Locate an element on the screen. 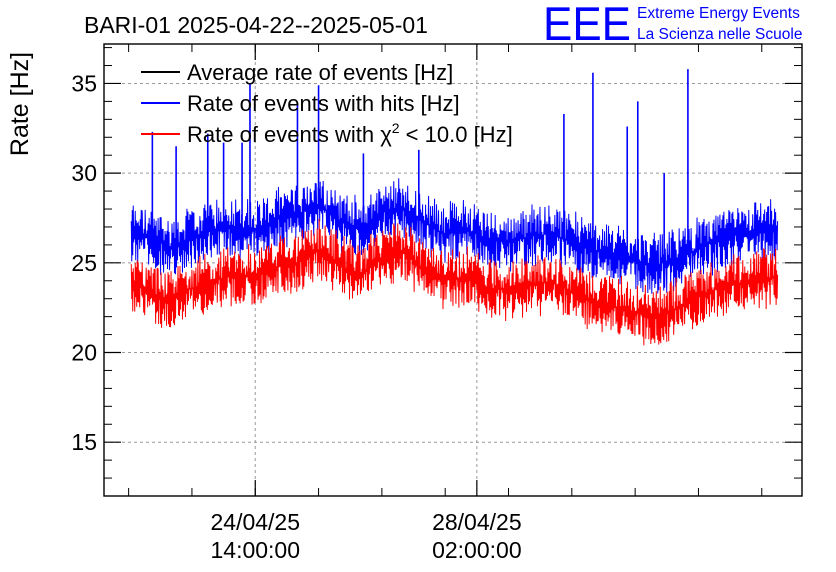 The width and height of the screenshot is (836, 572). legend-label-hits: Rate of events with hits [Hz] is located at coordinates (323, 103).